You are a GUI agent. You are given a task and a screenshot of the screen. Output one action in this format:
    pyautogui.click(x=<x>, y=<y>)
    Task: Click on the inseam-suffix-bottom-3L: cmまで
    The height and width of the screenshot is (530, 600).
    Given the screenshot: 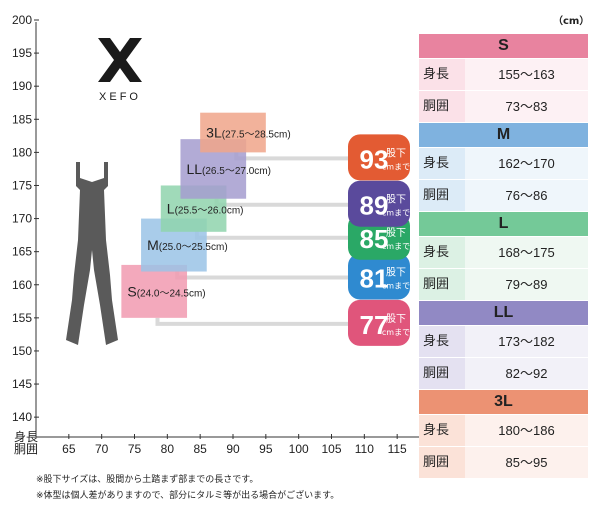 What is the action you would take?
    pyautogui.click(x=396, y=166)
    